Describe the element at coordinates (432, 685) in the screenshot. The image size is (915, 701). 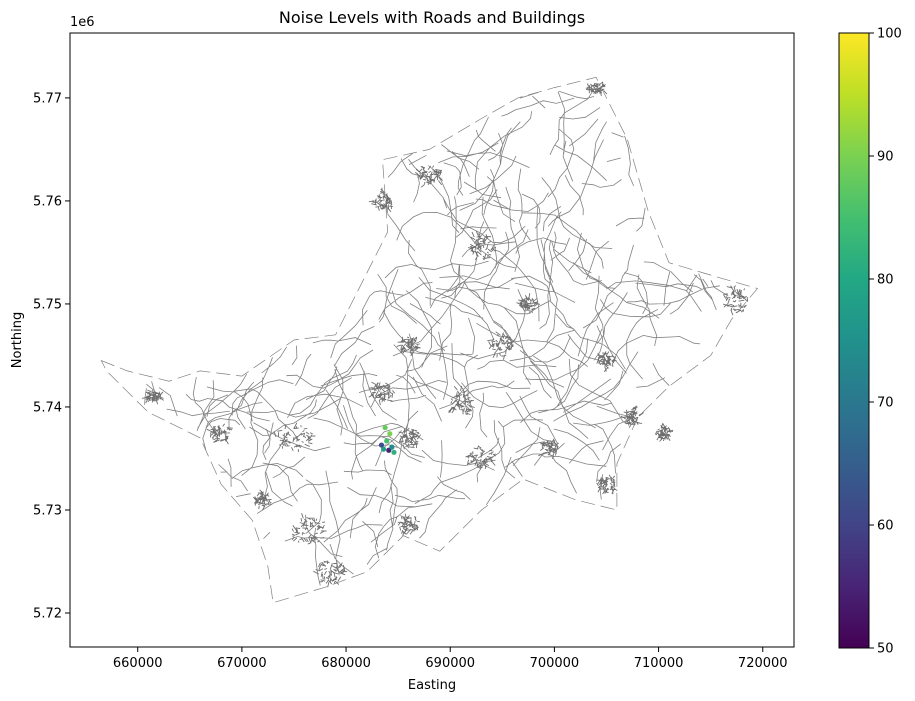
I see `x-axis-label: Easting` at that location.